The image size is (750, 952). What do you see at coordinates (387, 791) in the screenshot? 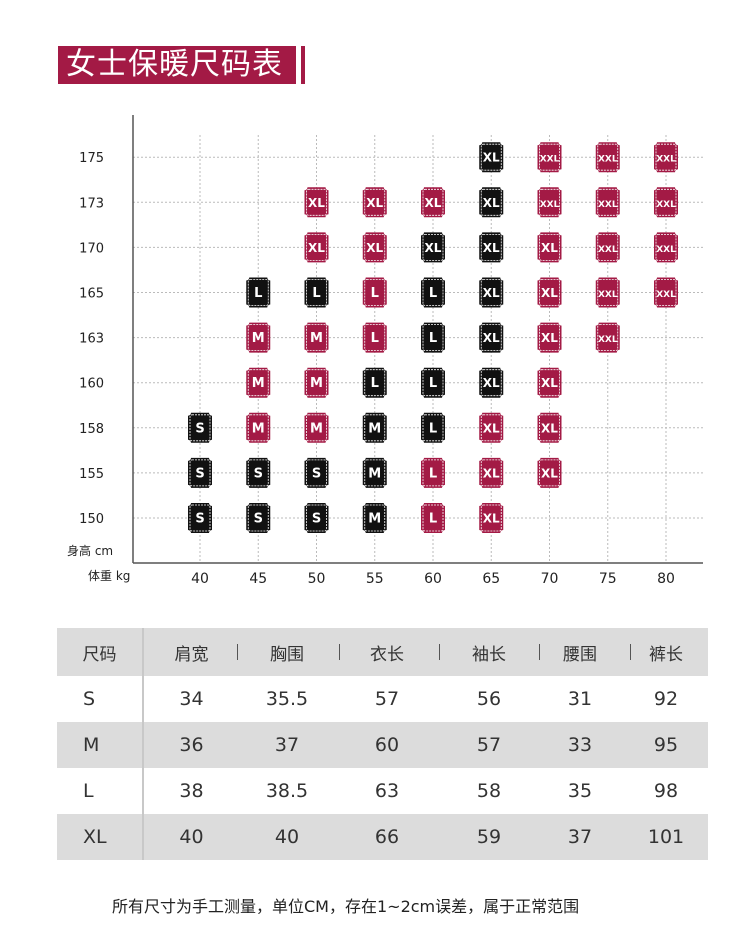
I see `table-cell: 63` at bounding box center [387, 791].